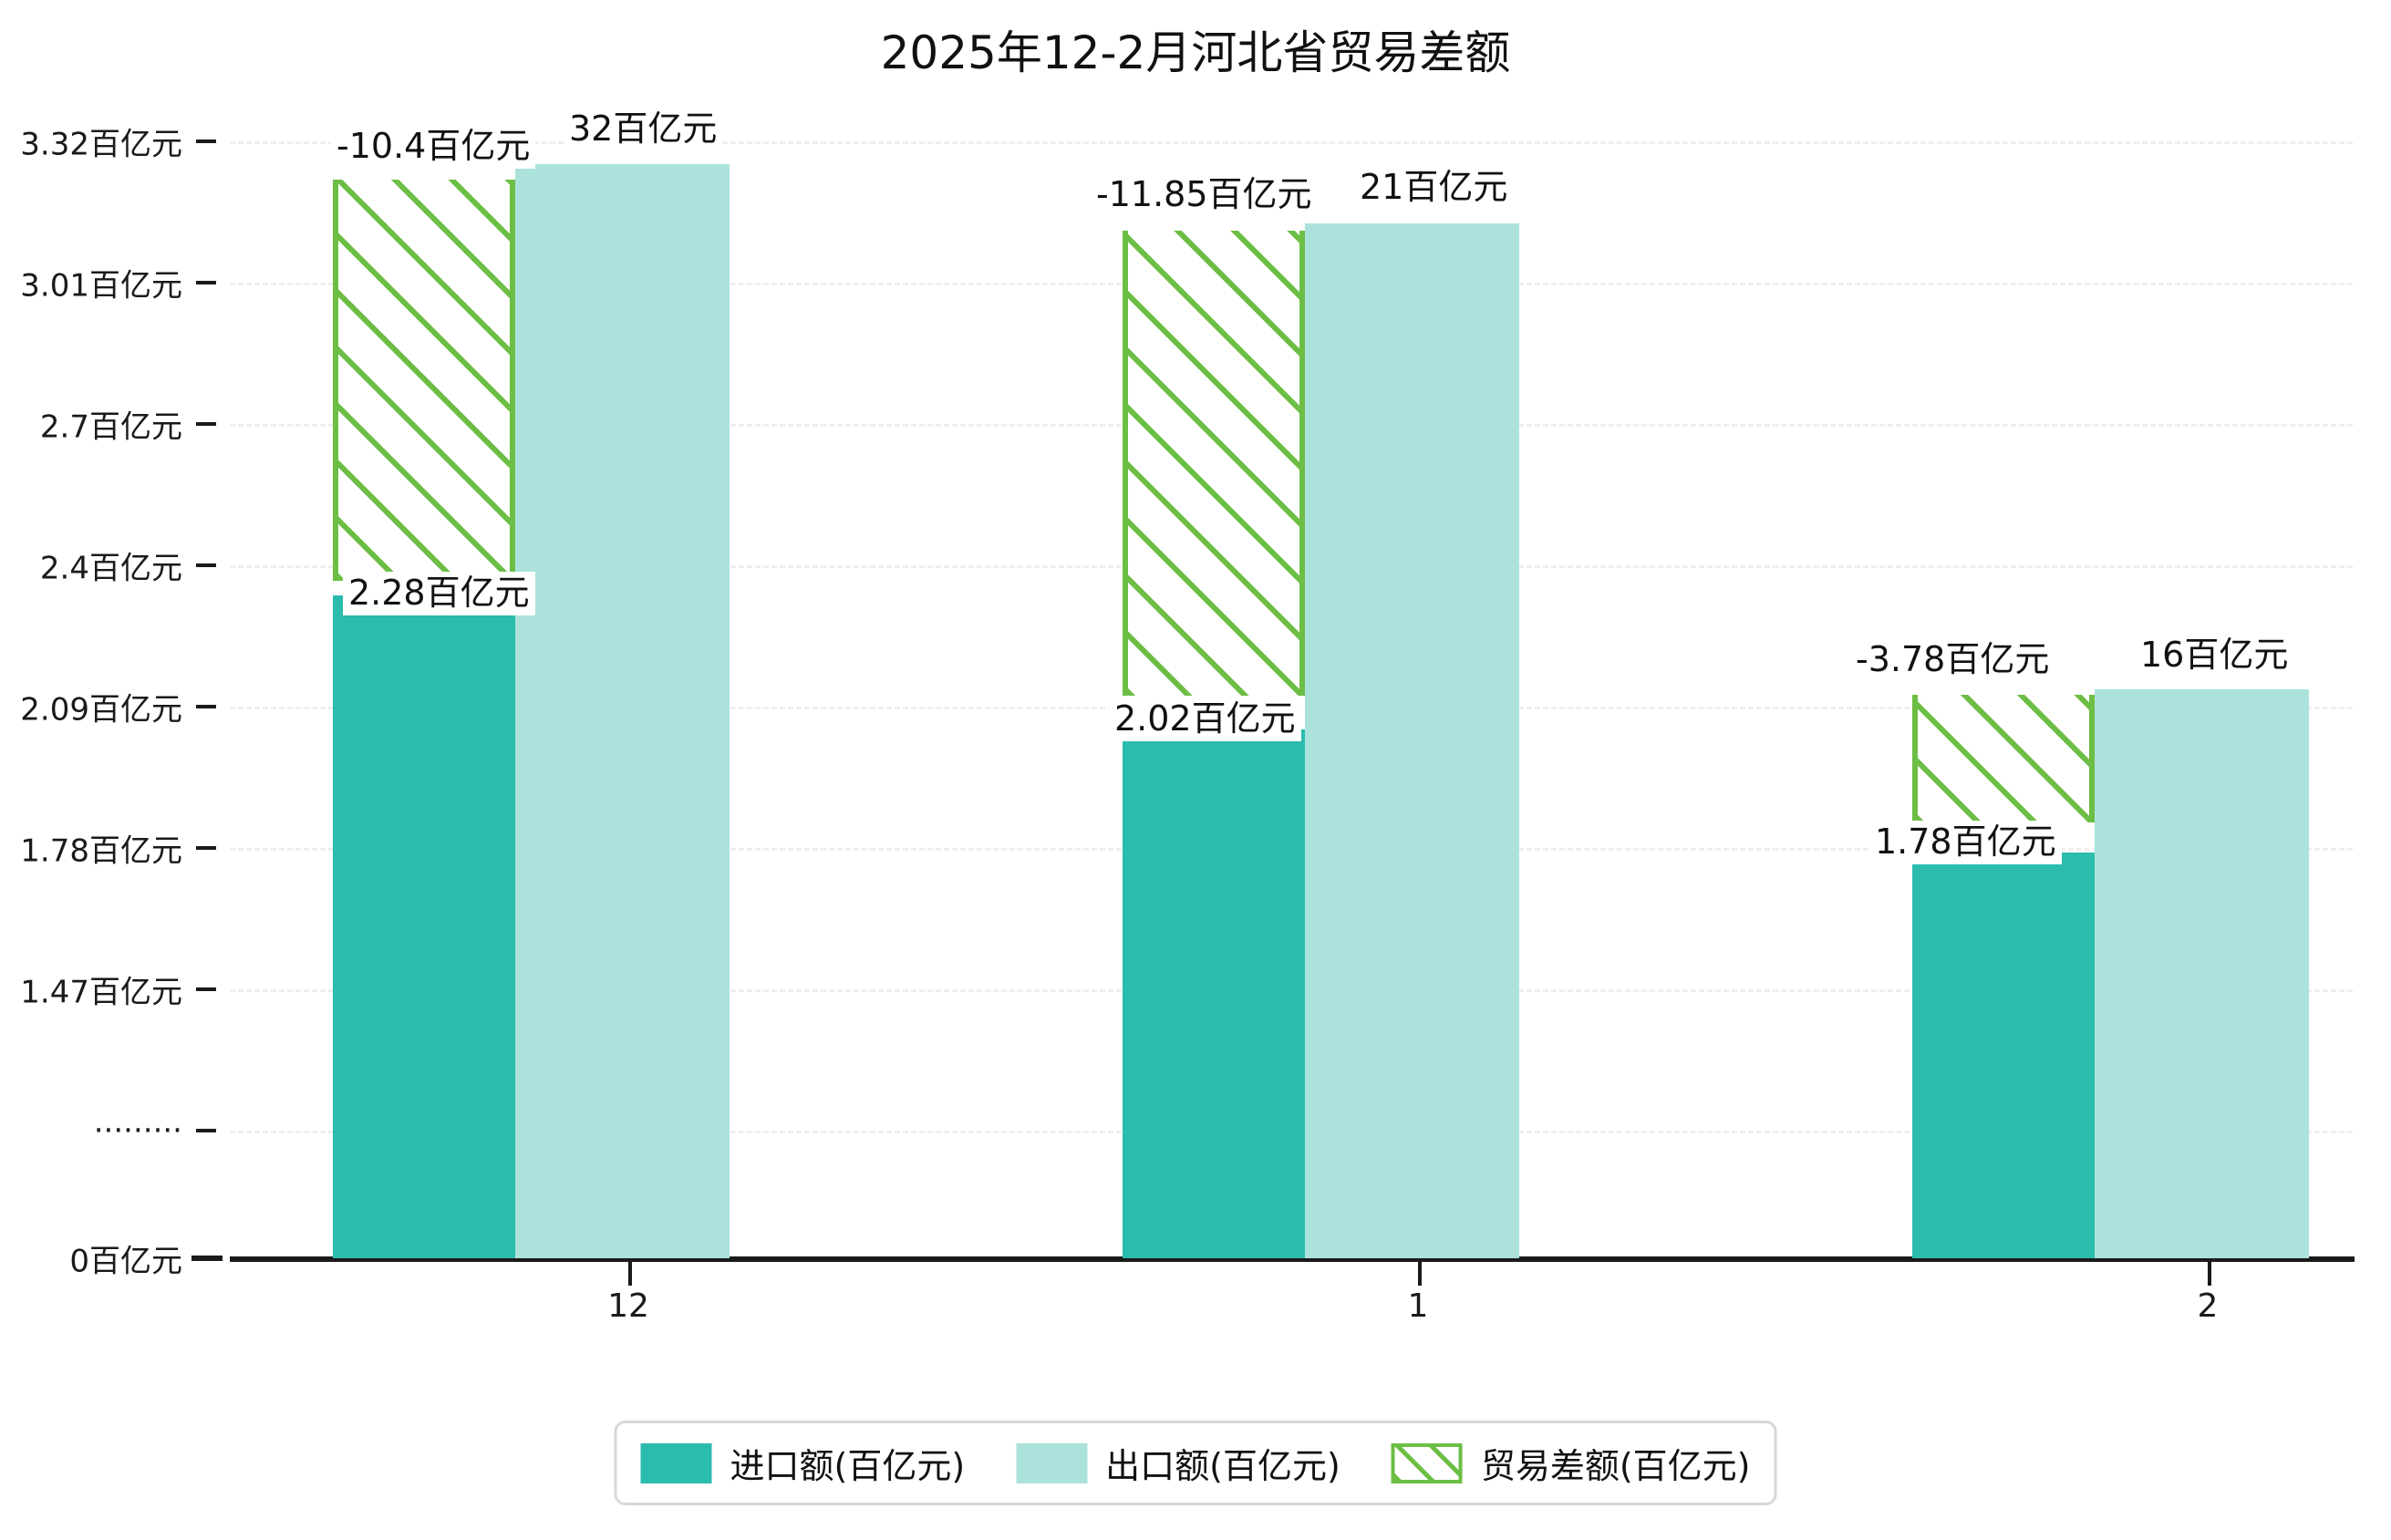  I want to click on legend-label-trade-balance: 贸易差额(百亿元), so click(1616, 1466).